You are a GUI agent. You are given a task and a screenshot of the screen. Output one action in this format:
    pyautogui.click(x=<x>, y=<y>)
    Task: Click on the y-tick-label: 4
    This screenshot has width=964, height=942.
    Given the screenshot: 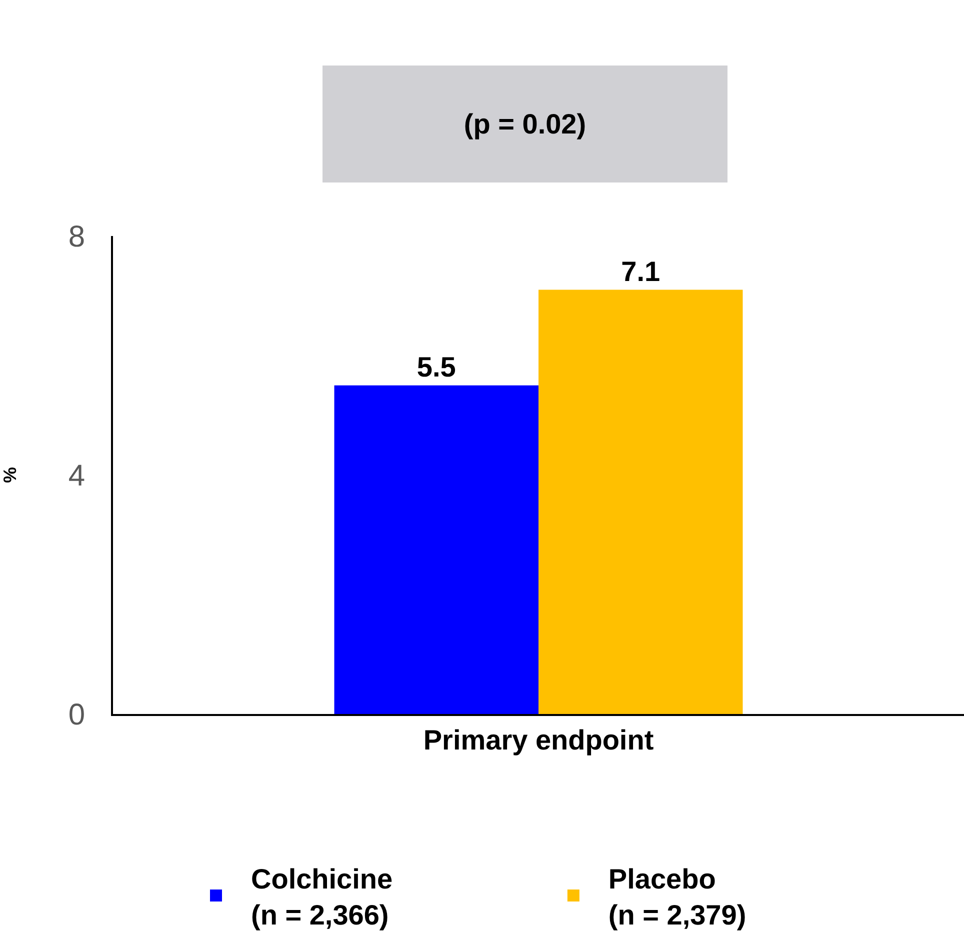 What is the action you would take?
    pyautogui.click(x=76, y=476)
    